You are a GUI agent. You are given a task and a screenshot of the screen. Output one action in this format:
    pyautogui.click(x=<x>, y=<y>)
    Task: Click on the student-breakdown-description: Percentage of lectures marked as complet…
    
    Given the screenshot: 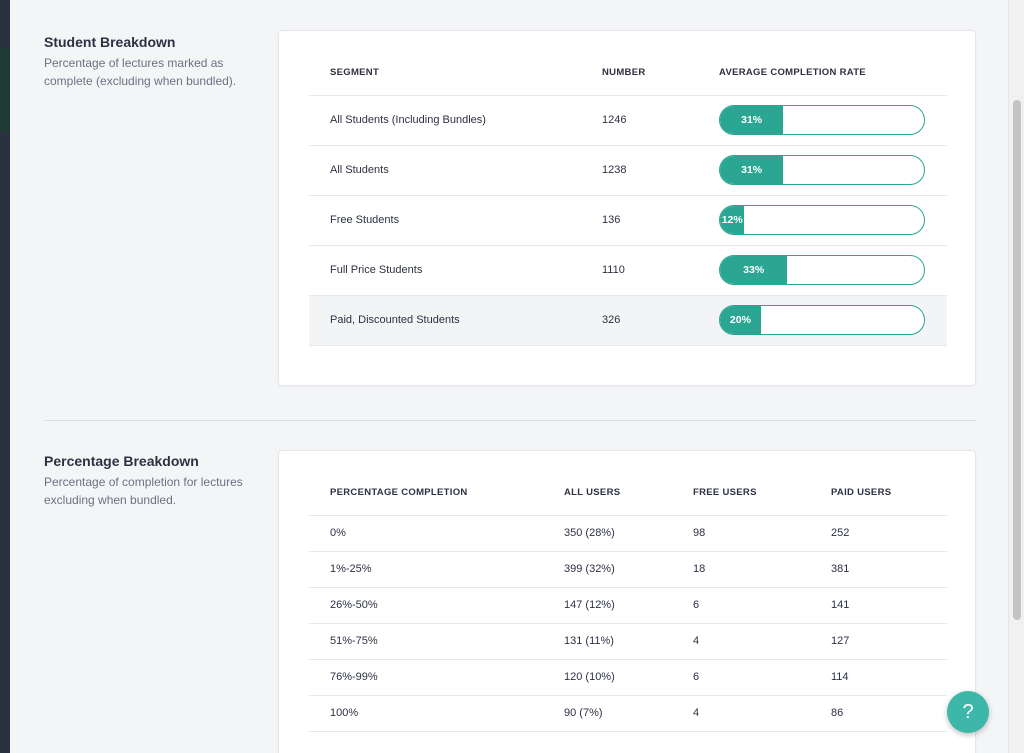 What is the action you would take?
    pyautogui.click(x=140, y=72)
    